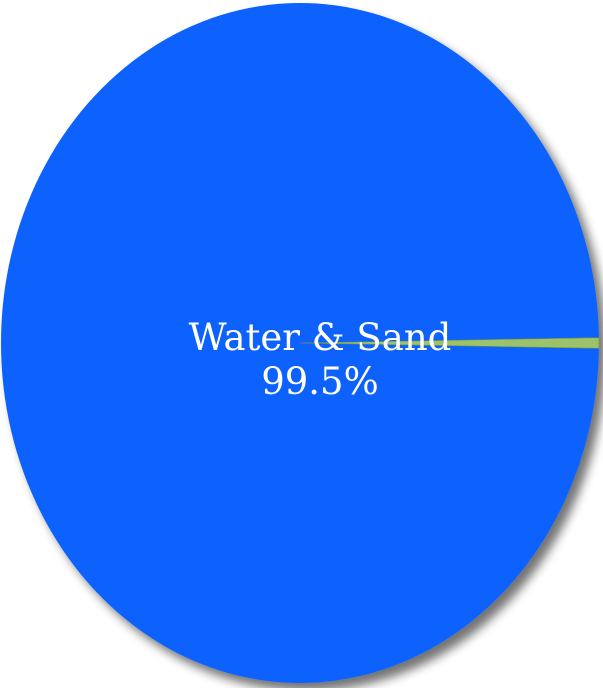 The image size is (603, 693). What do you see at coordinates (320, 381) in the screenshot?
I see `slice-label-value: 99.5%` at bounding box center [320, 381].